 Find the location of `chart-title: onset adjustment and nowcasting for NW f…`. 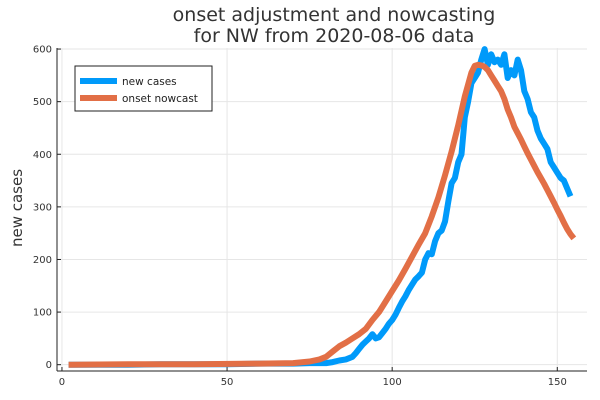

chart-title: onset adjustment and nowcasting for NW f… is located at coordinates (334, 25).